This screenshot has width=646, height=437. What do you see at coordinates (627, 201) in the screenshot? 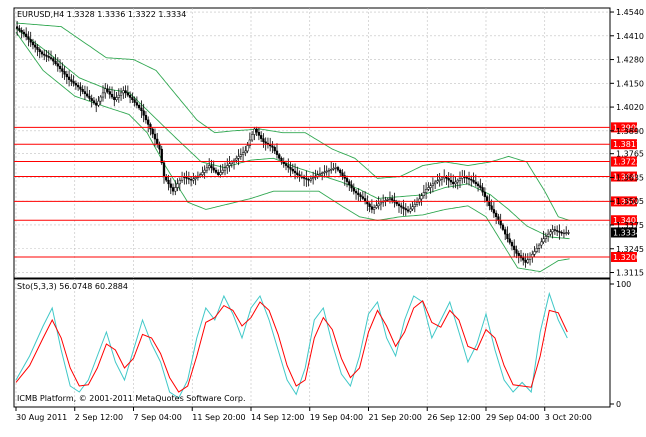
I see `level-label: 1.3504` at bounding box center [627, 201].